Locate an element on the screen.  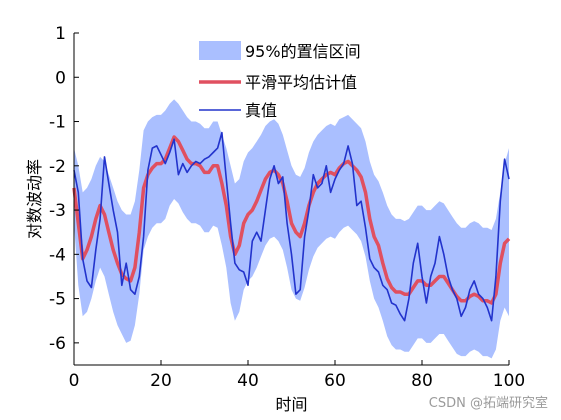
y-tick-label: 1 is located at coordinates (60, 34).